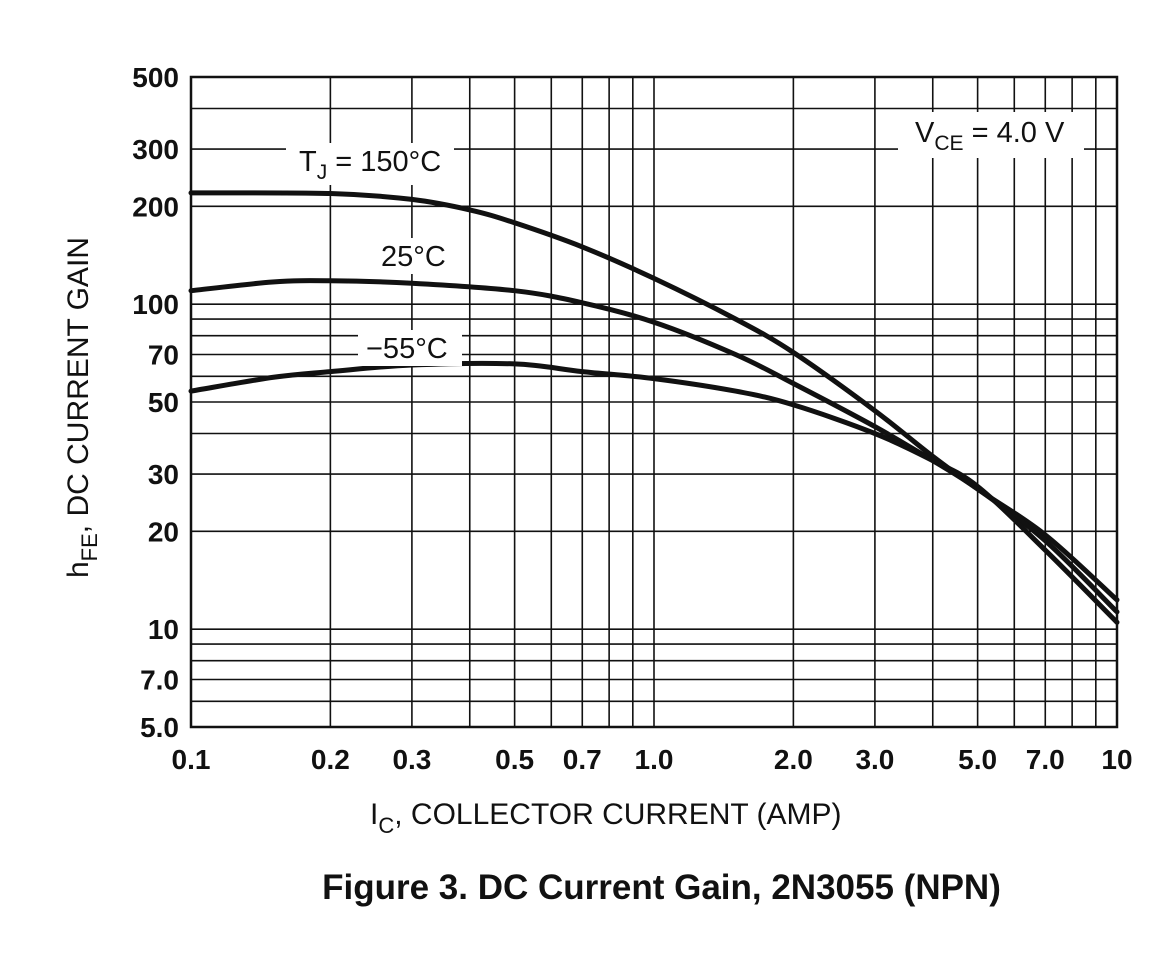  I want to click on y-tick-label: 100, so click(155, 304).